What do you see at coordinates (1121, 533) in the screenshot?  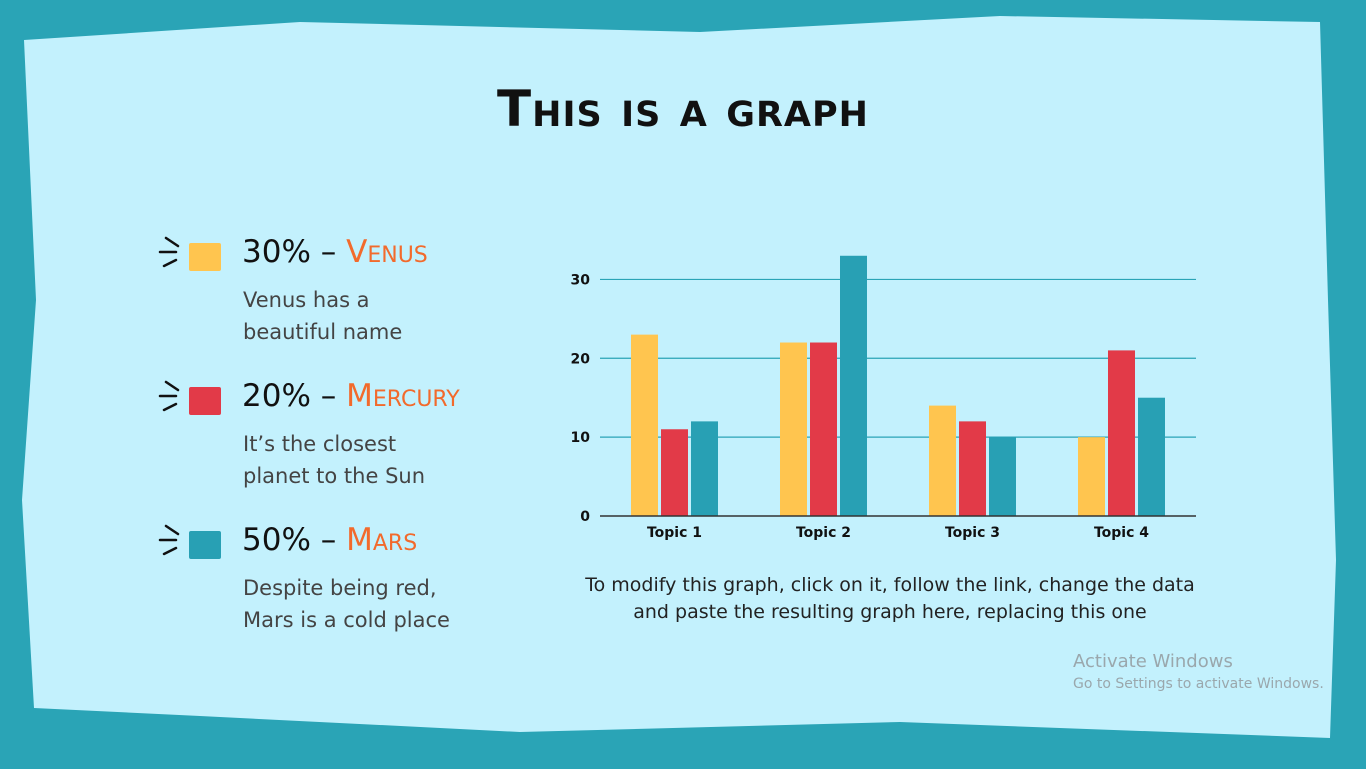 I see `x-tick-label: Topic 4` at bounding box center [1121, 533].